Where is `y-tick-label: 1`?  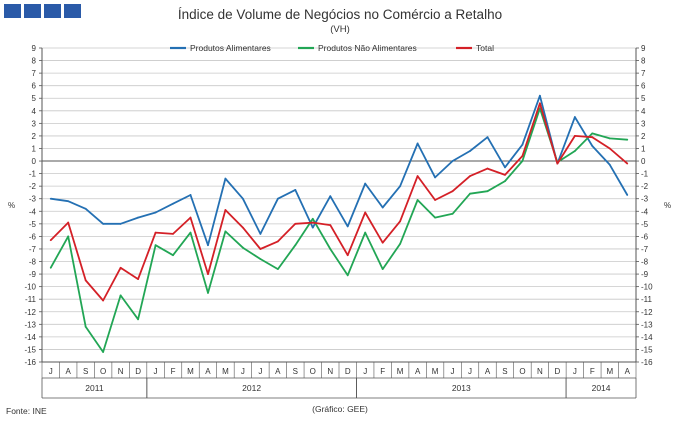 y-tick-label: 1 is located at coordinates (34, 148).